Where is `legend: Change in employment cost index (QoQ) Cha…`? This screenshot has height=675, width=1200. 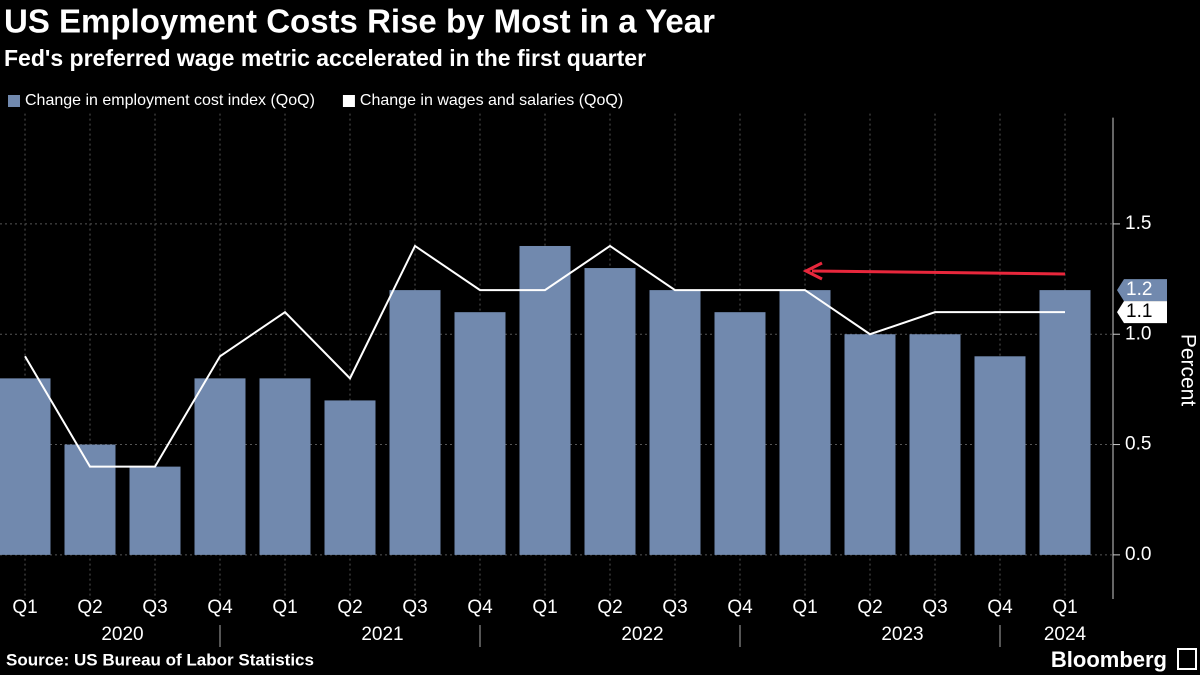 legend: Change in employment cost index (QoQ) Cha… is located at coordinates (315, 100).